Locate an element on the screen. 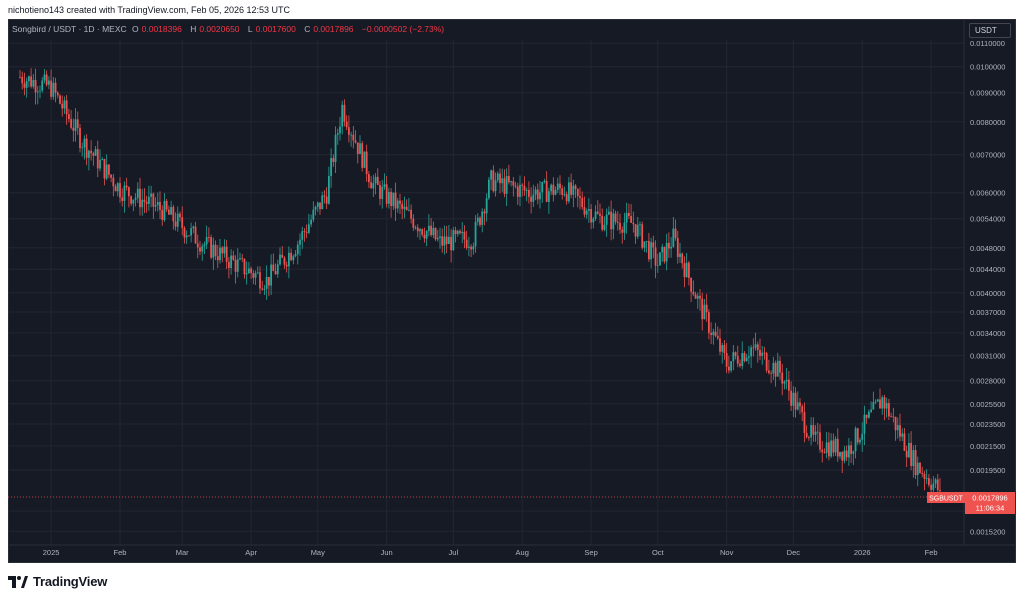  currency-button: USDT is located at coordinates (990, 30).